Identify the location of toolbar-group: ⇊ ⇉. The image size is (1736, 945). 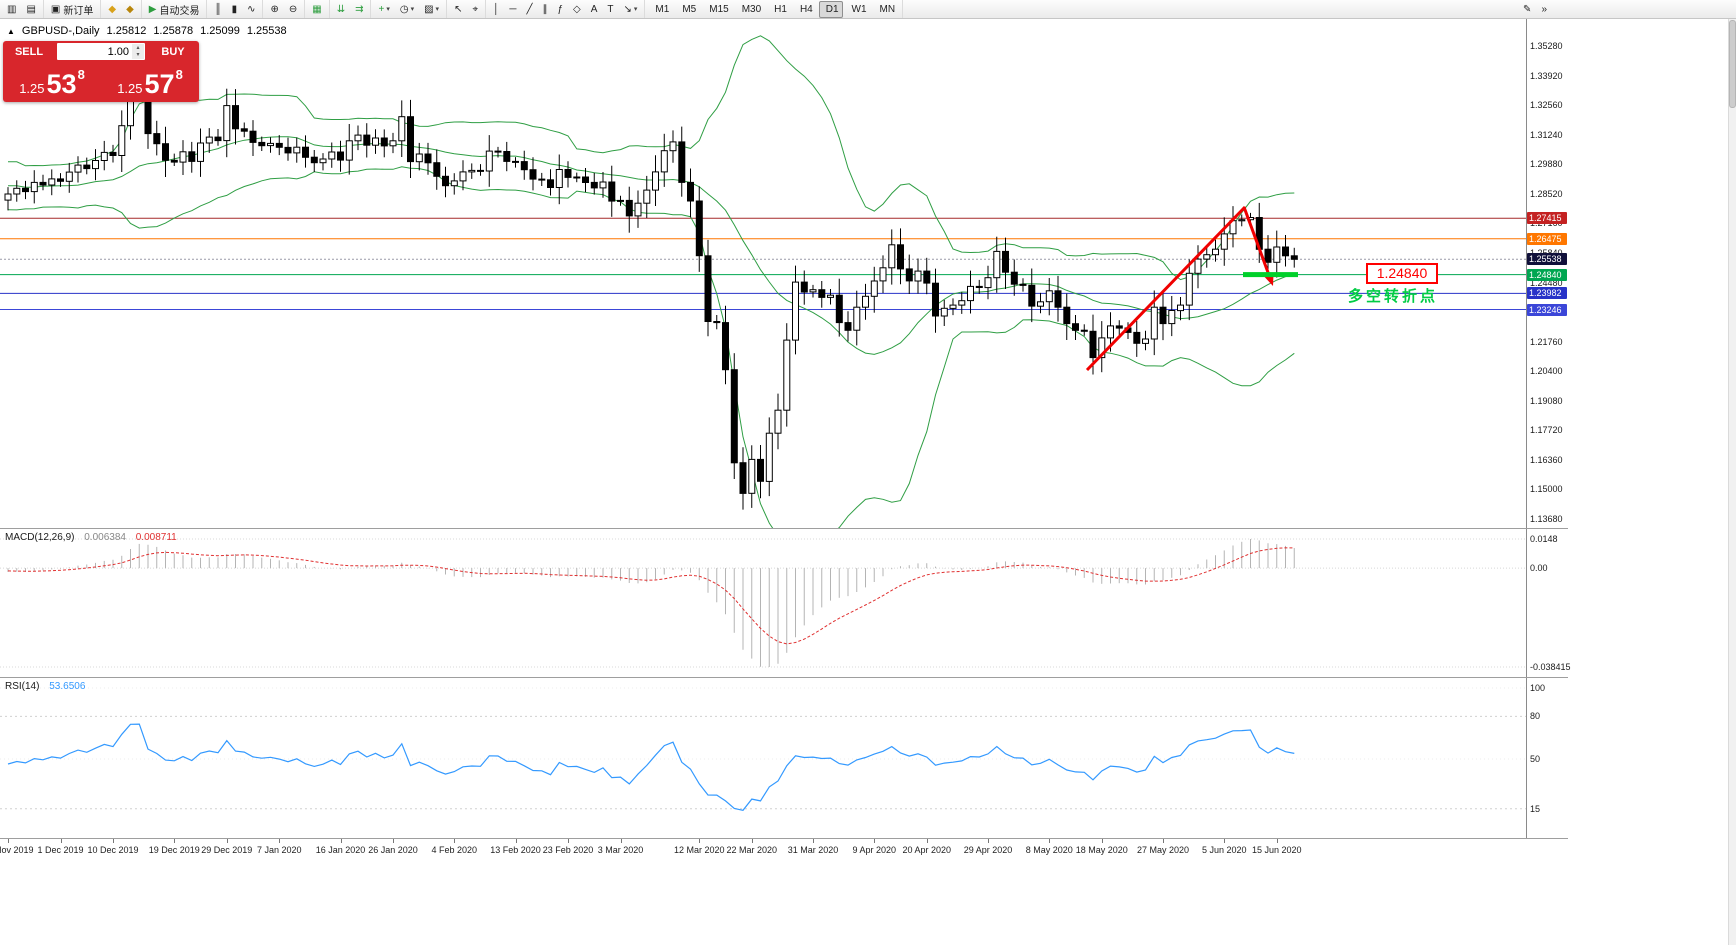
(351, 9).